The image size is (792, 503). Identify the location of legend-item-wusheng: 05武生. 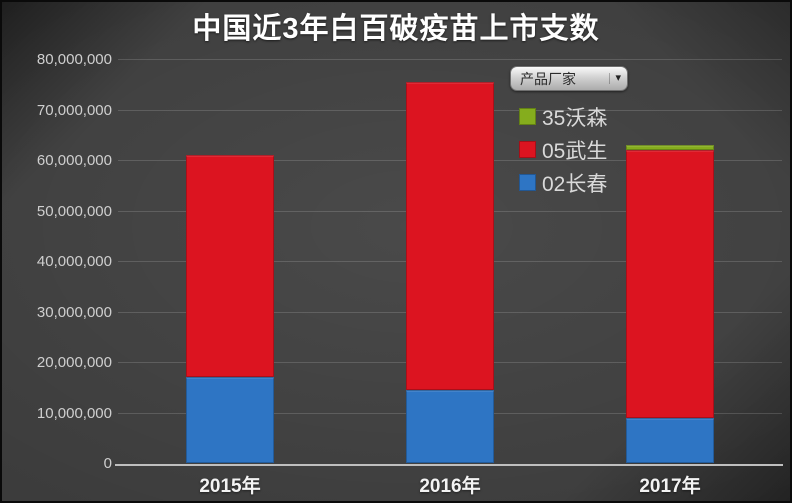
(585, 149).